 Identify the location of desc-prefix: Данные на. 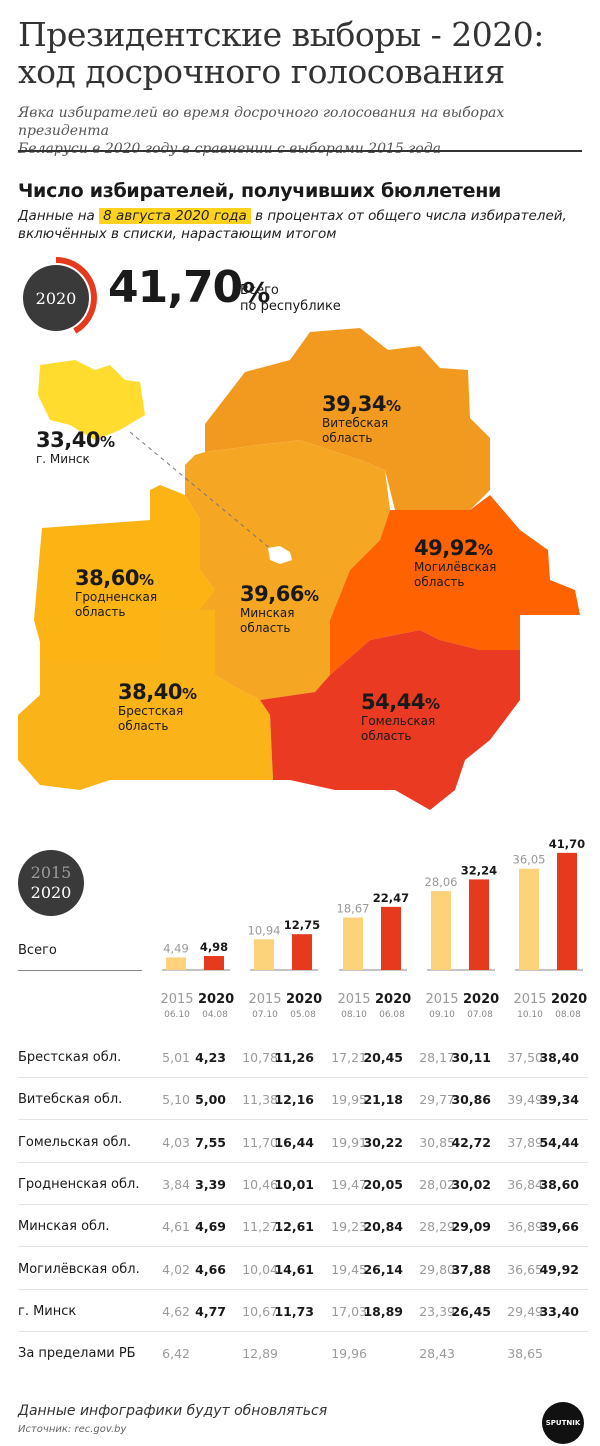
(56, 216).